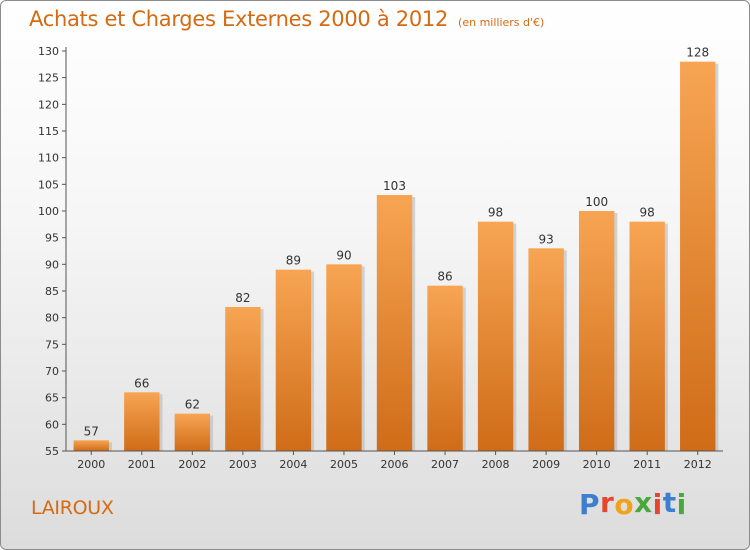 The image size is (750, 550). What do you see at coordinates (192, 464) in the screenshot?
I see `x-tick-label-2002: 2002` at bounding box center [192, 464].